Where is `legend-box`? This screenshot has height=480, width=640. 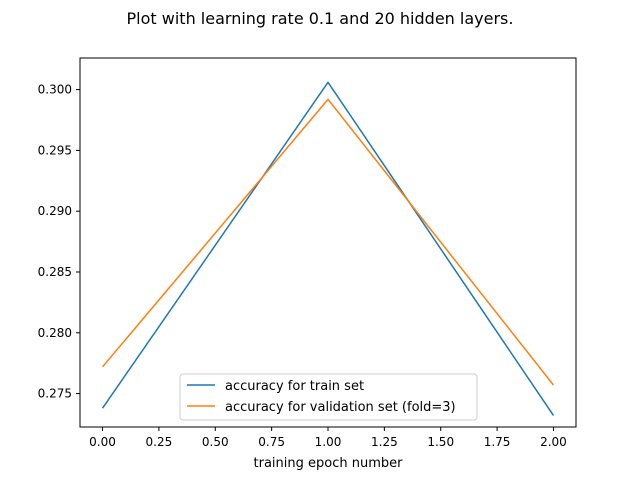 legend-box is located at coordinates (328, 397).